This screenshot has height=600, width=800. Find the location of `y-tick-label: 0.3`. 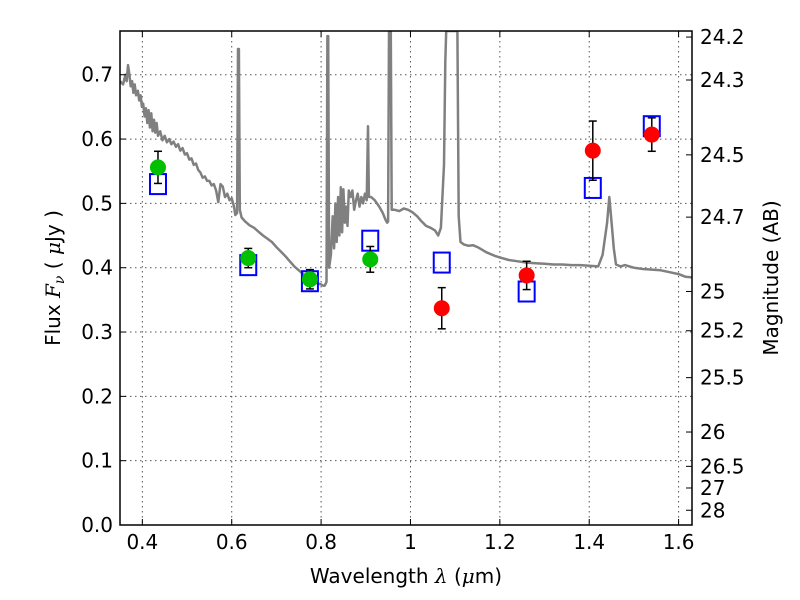

y-tick-label: 0.3 is located at coordinates (97, 332).